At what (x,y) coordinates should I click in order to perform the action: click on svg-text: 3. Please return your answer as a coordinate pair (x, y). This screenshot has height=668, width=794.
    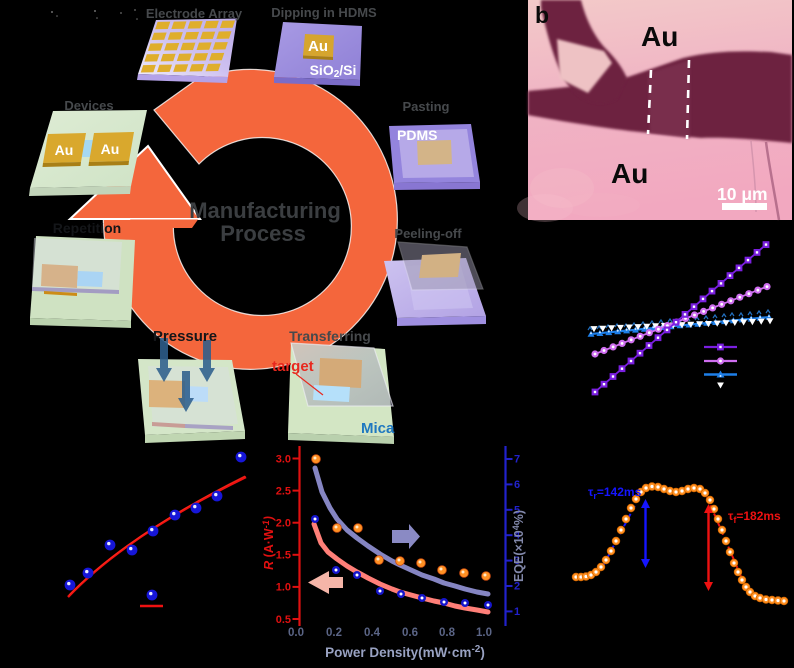
    Looking at the image, I should click on (517, 561).